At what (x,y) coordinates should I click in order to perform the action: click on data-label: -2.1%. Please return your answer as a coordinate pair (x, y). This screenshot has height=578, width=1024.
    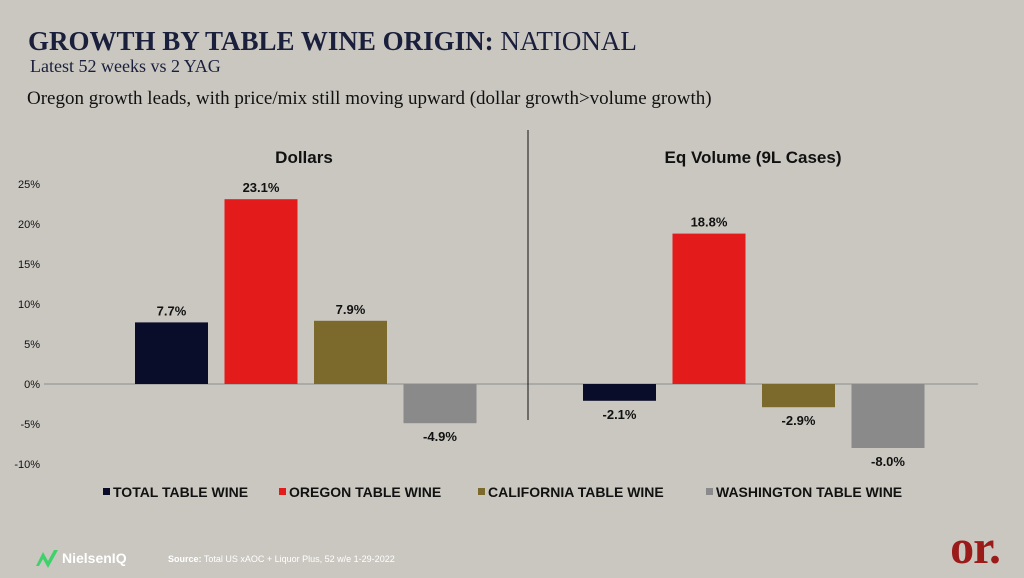
    Looking at the image, I should click on (620, 414).